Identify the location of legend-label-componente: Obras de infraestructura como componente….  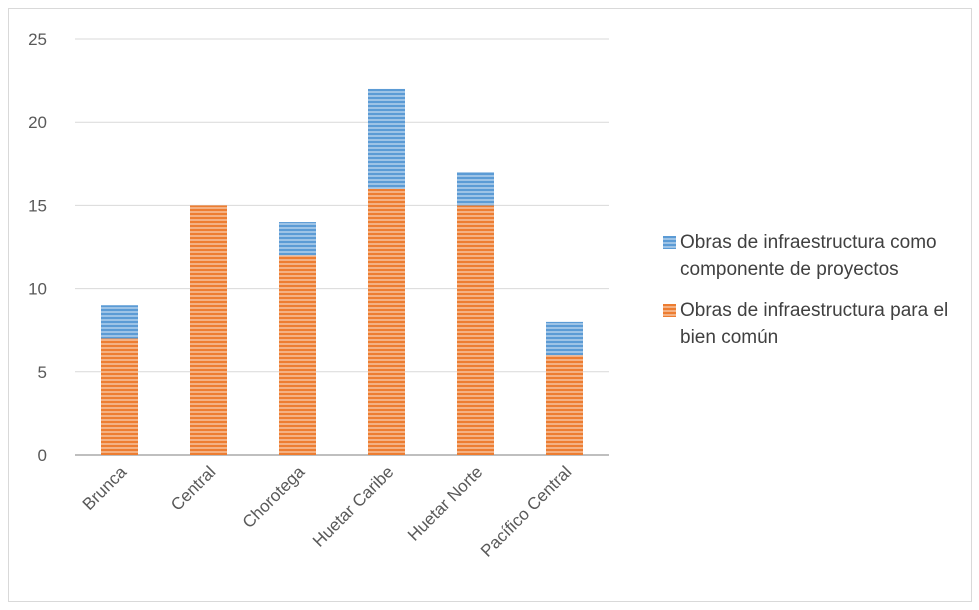
(808, 256).